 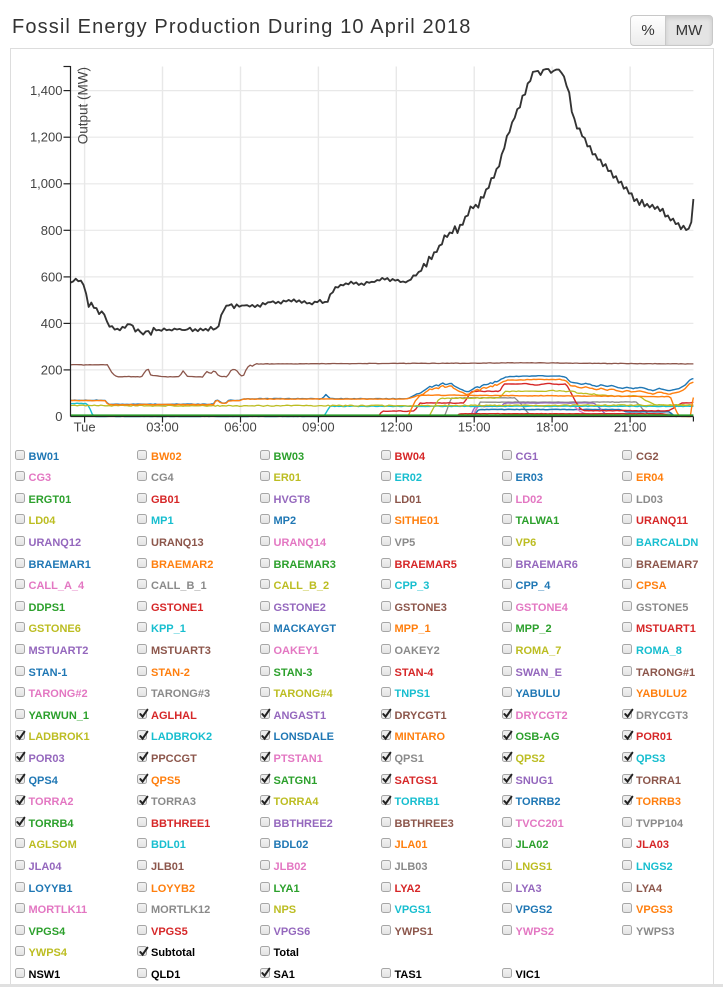 I want to click on svg-text: Tue, so click(x=85, y=427).